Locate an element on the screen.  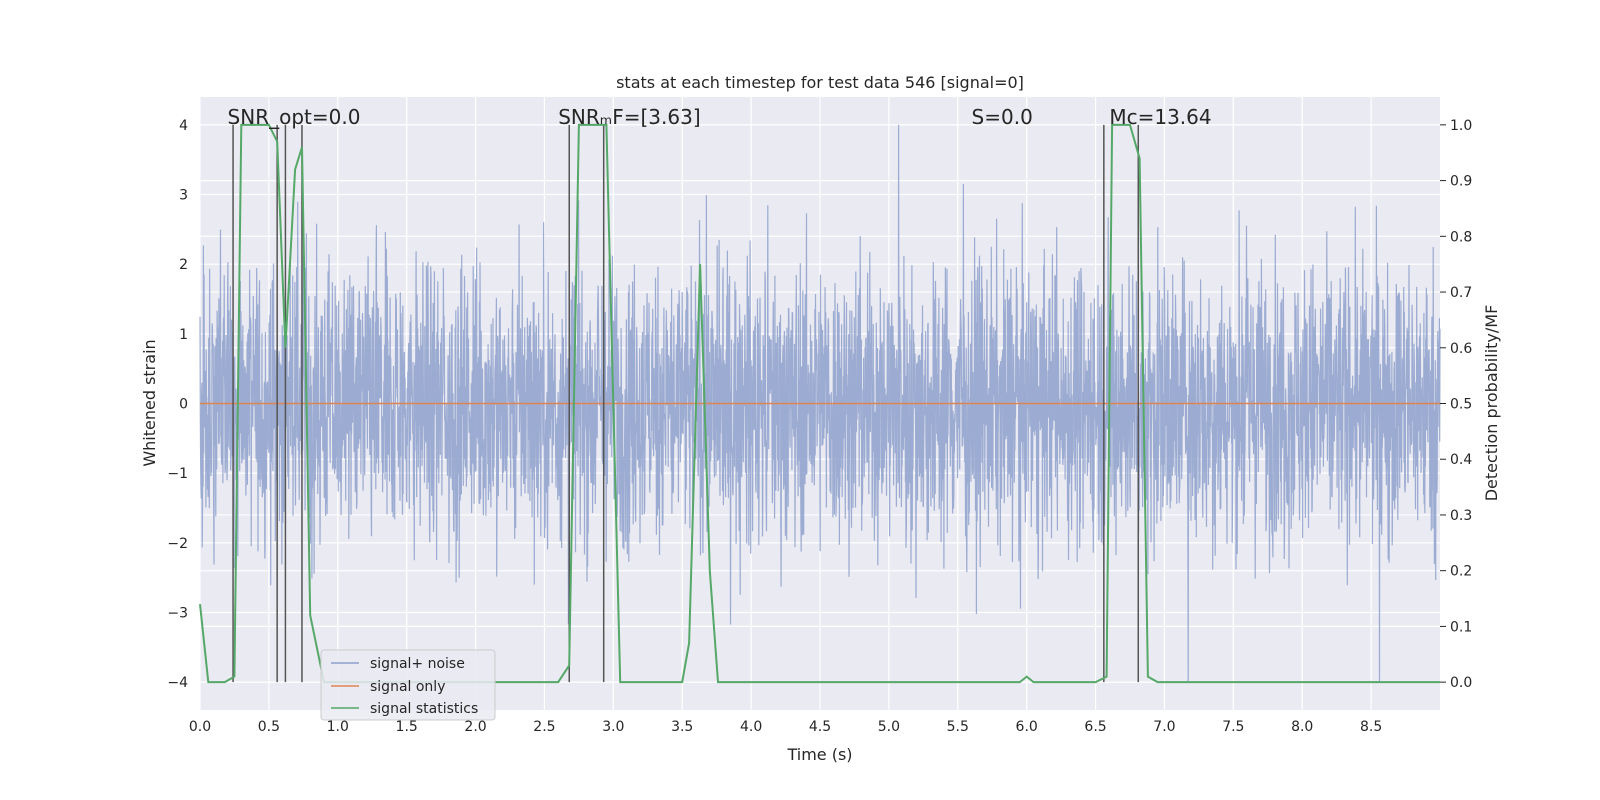
x-tick-label-13: 6.5 is located at coordinates (1095, 727).